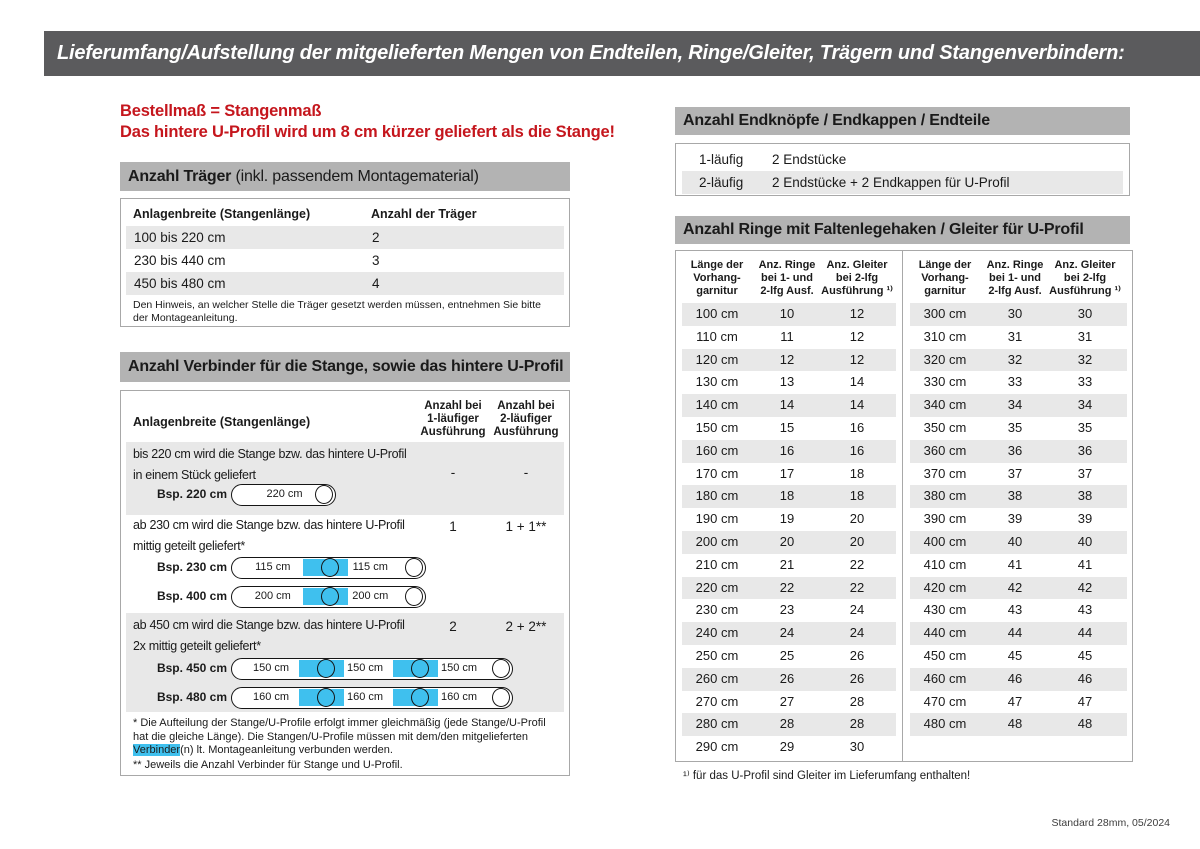 Image resolution: width=1200 pixels, height=849 pixels. What do you see at coordinates (345, 283) in the screenshot?
I see `traeger-row: 450 bis 480 cm 4` at bounding box center [345, 283].